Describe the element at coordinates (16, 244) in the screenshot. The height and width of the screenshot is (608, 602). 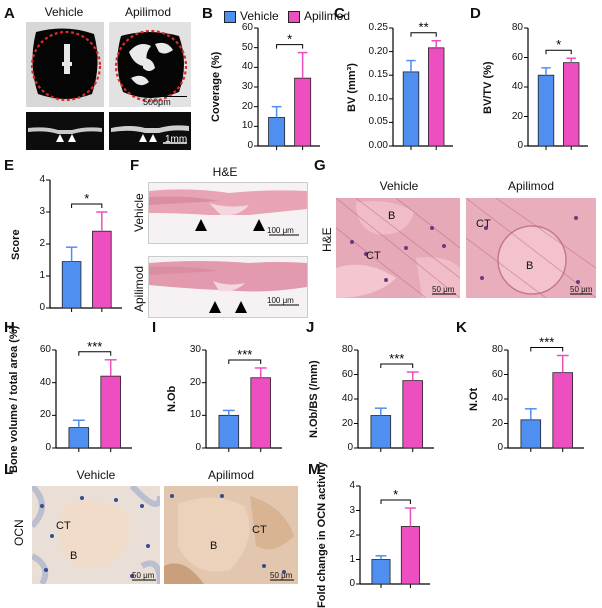
I see `y-axis-label-e: Score` at that location.